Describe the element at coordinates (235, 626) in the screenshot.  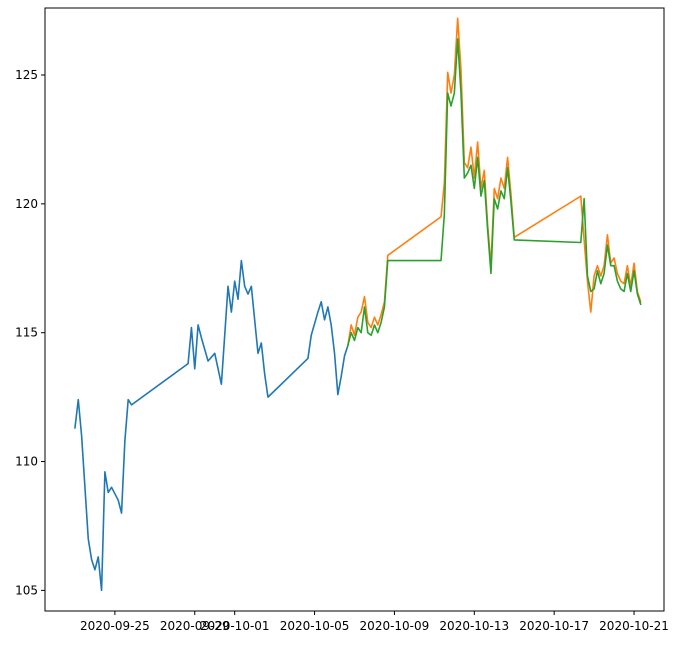
I see `x-tick-label: 2020-10-01` at that location.